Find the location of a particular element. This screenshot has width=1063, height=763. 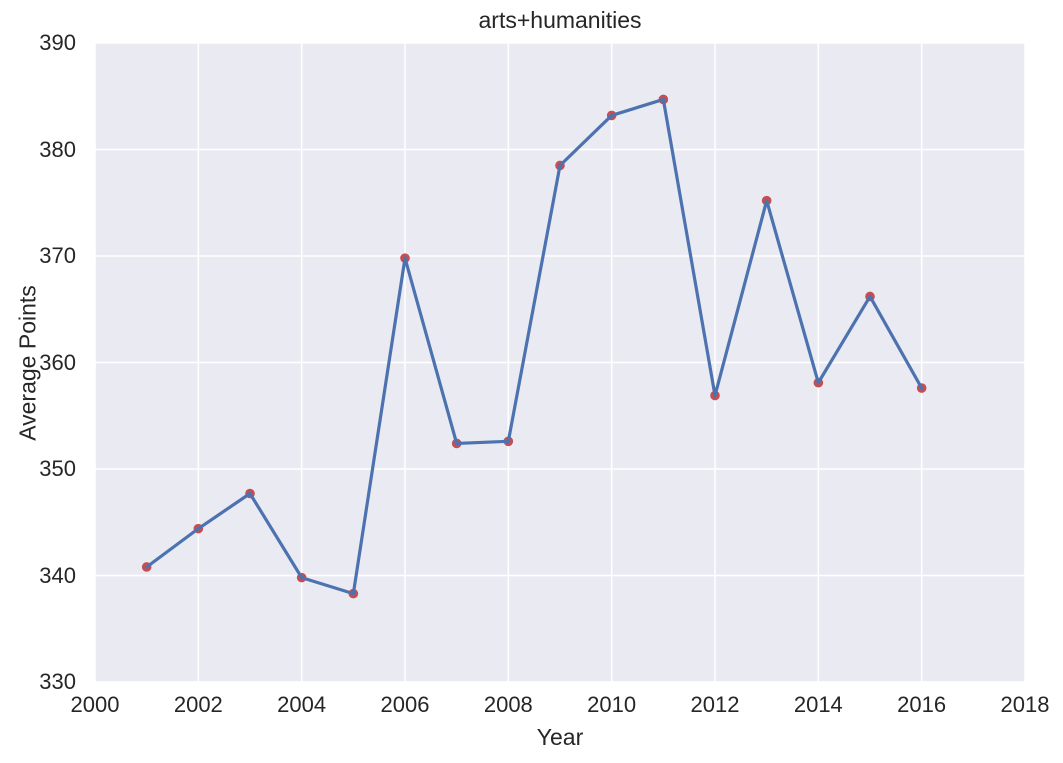

y-tick-label: 370 is located at coordinates (57, 255).